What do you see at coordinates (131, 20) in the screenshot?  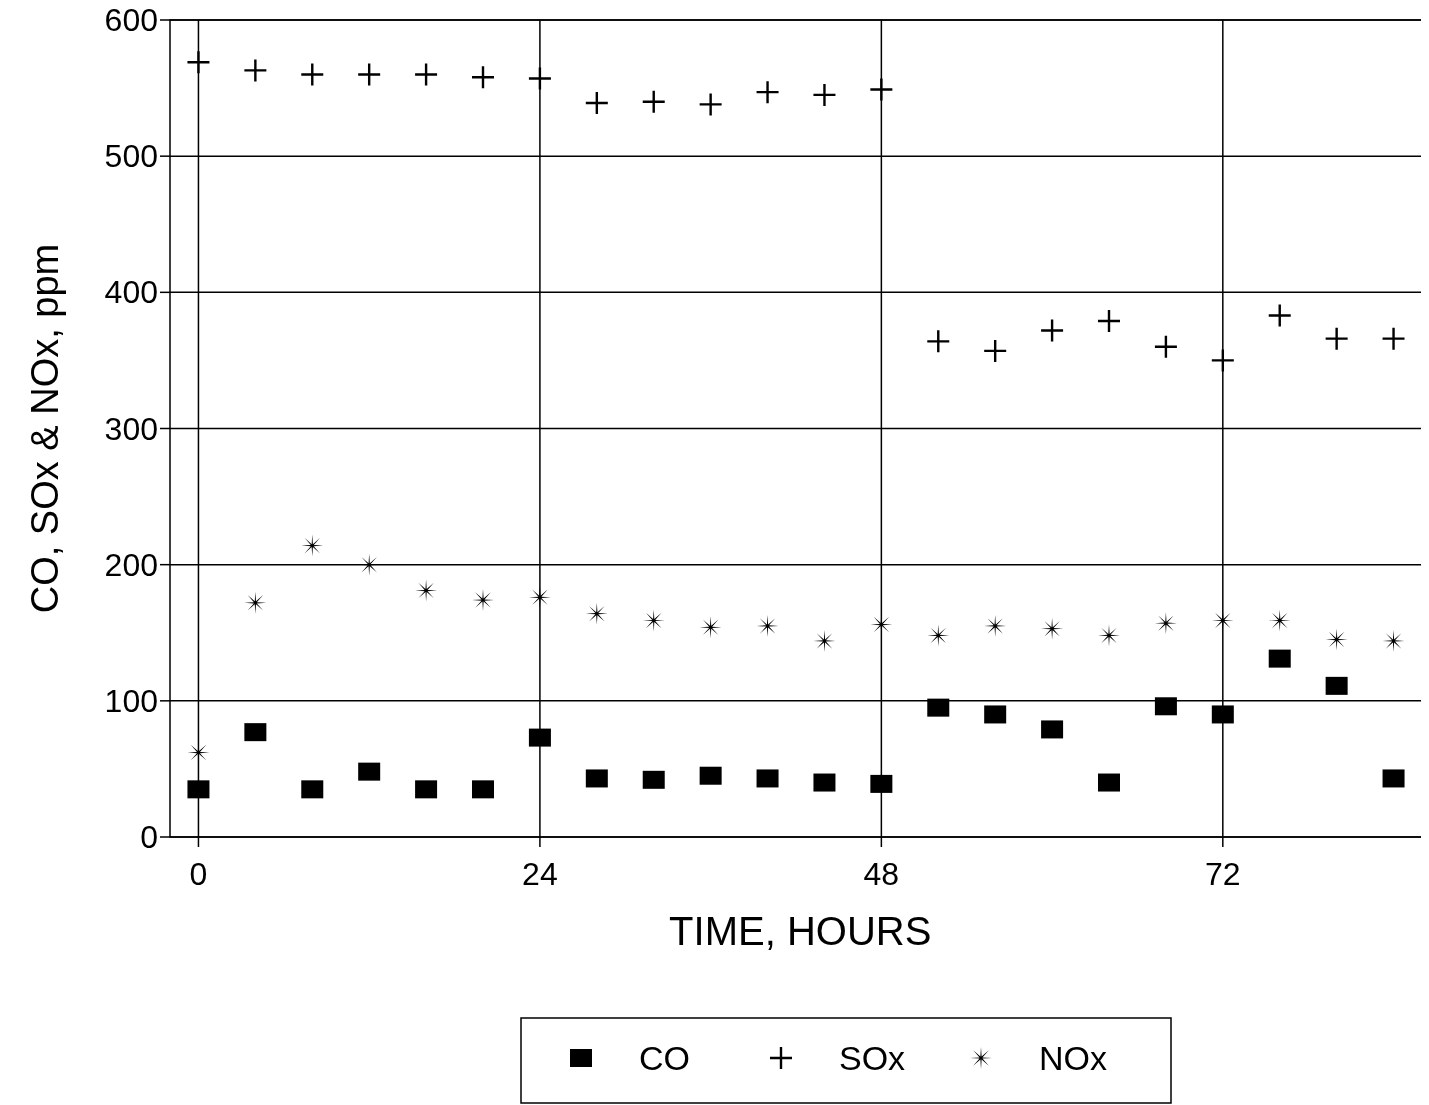 I see `y-tick-label: 600` at bounding box center [131, 20].